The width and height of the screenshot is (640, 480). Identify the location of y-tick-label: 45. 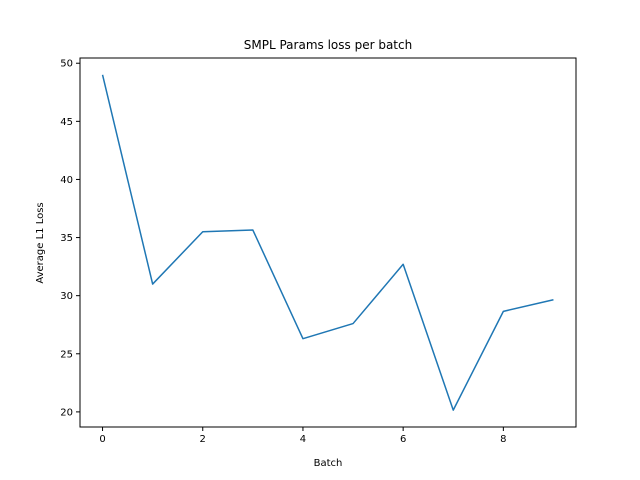
(66, 122).